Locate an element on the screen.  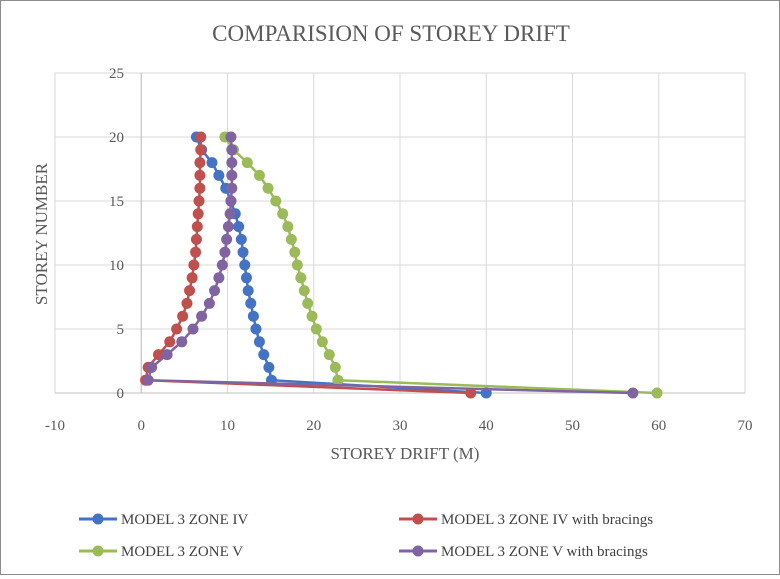
y-tick-label: 20 is located at coordinates (116, 138).